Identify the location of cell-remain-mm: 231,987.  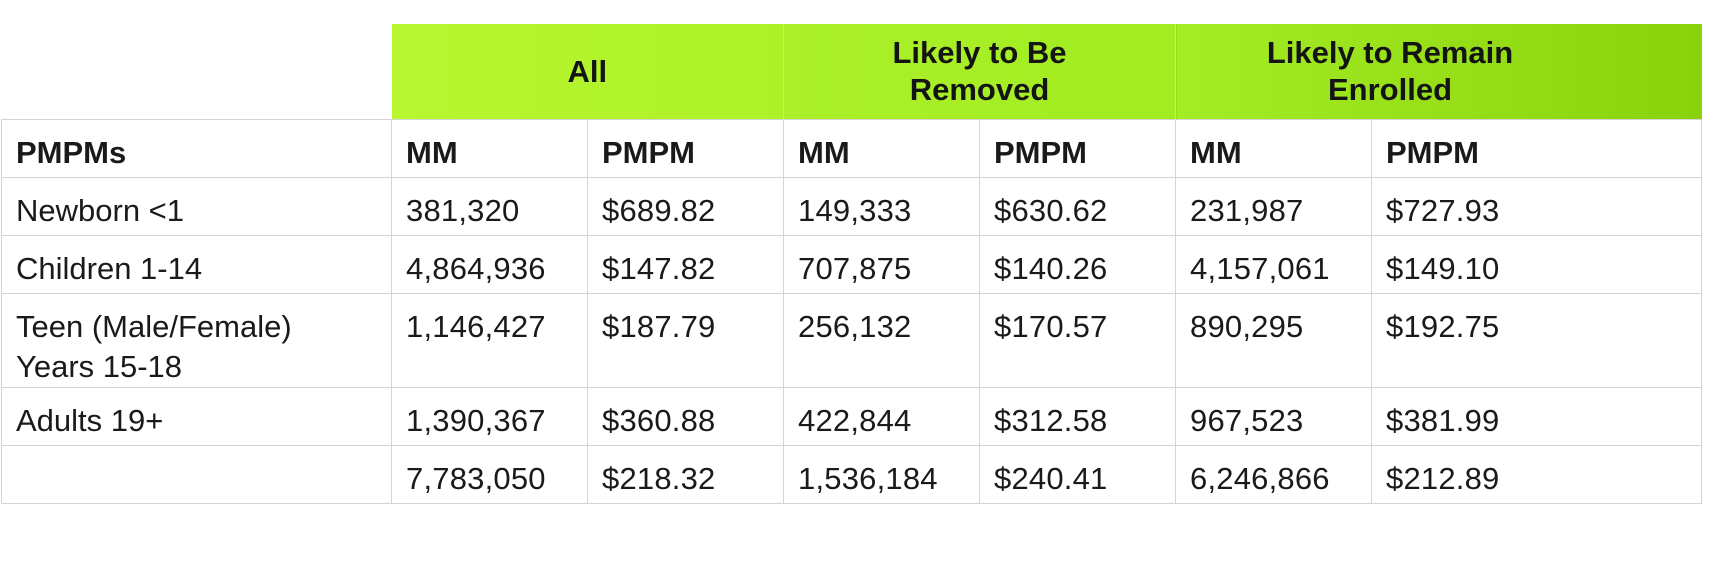
(1273, 206).